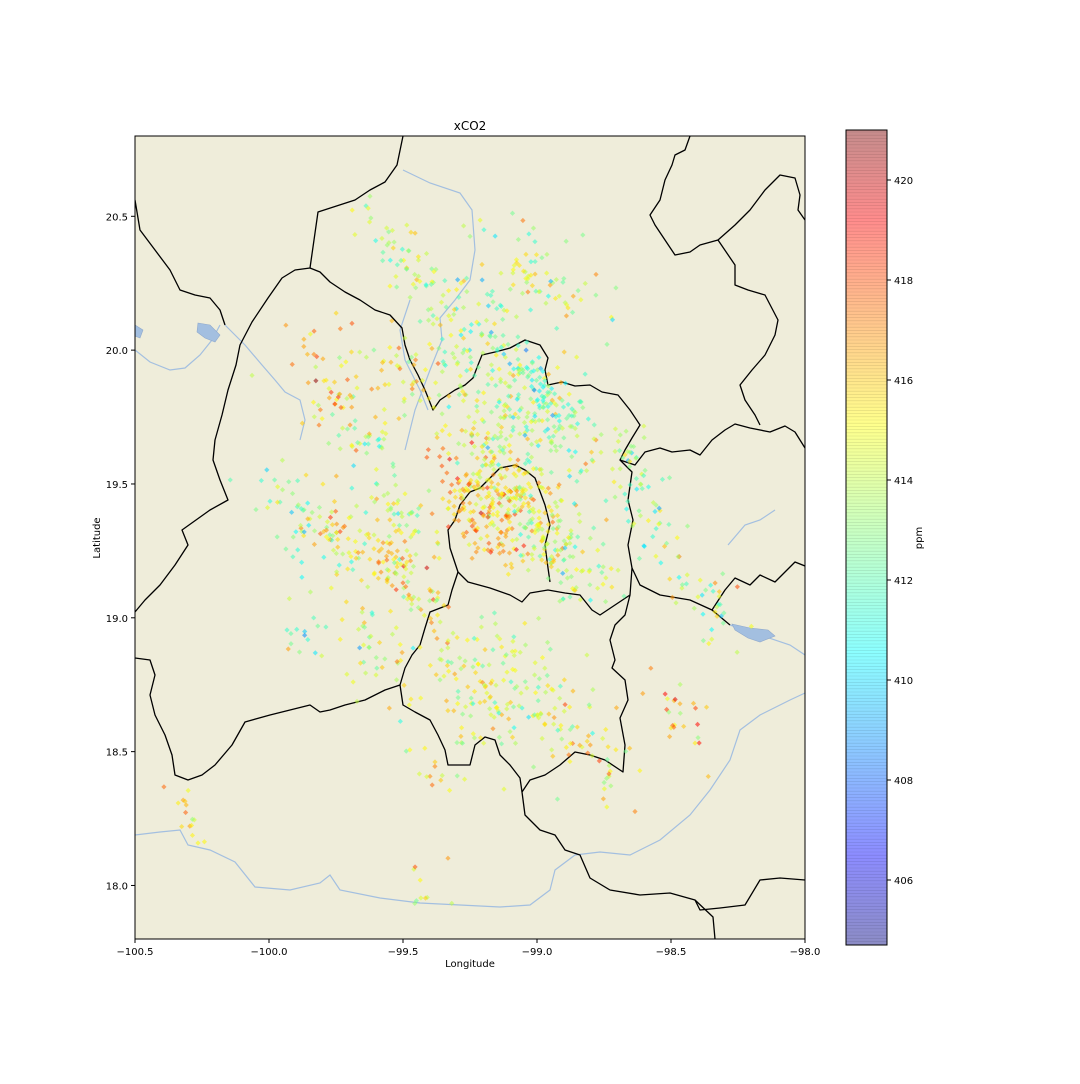  I want to click on colorbar-ticks: 406 408 410 412 414 416 418 420, so click(900, 531).